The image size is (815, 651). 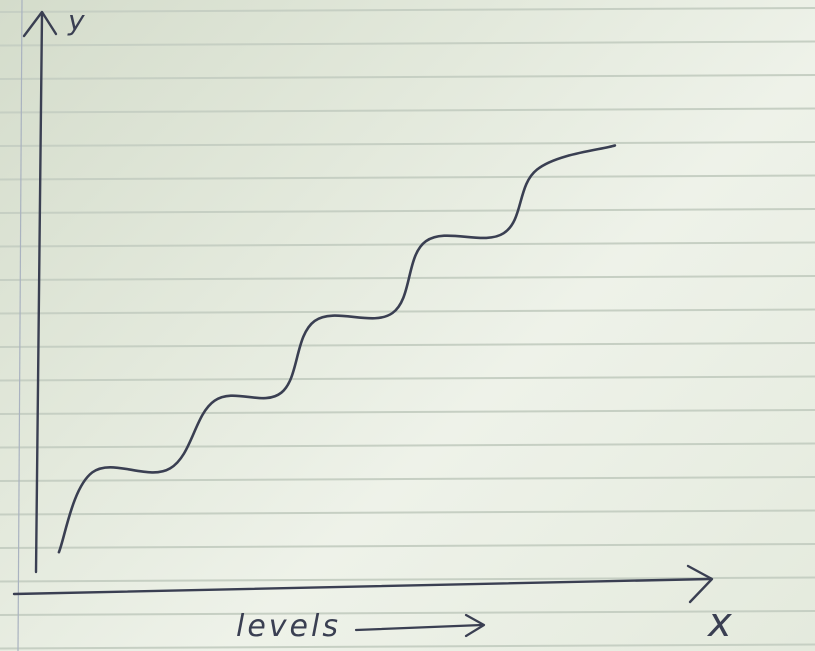 I want to click on x-axis-letter: x, so click(x=719, y=623).